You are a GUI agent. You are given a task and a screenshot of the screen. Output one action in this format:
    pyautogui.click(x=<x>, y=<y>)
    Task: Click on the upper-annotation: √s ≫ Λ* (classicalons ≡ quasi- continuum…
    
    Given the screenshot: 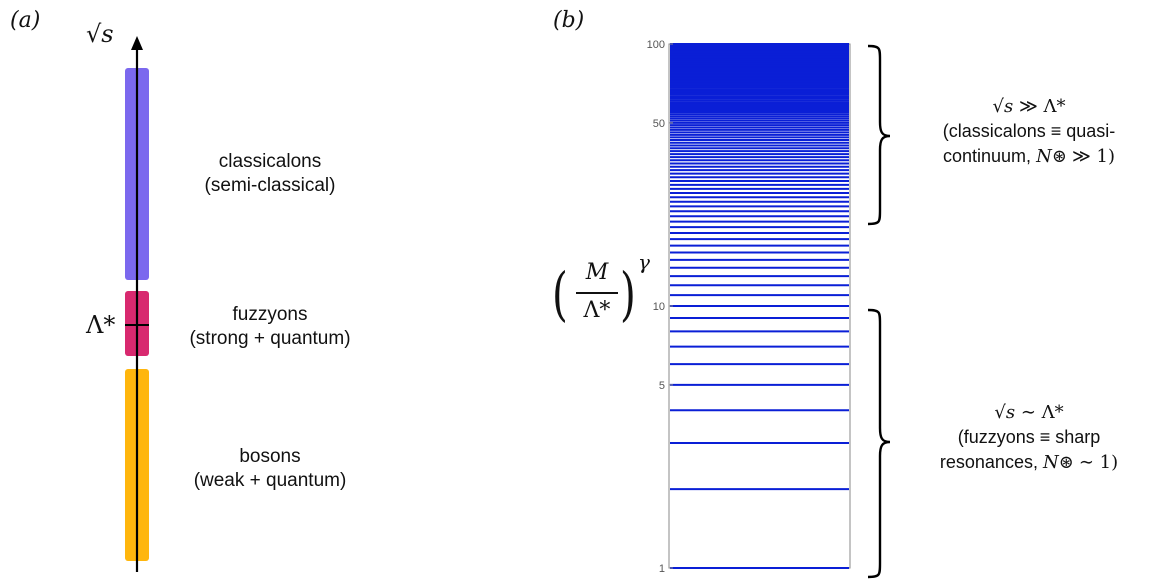 What is the action you would take?
    pyautogui.click(x=1028, y=131)
    